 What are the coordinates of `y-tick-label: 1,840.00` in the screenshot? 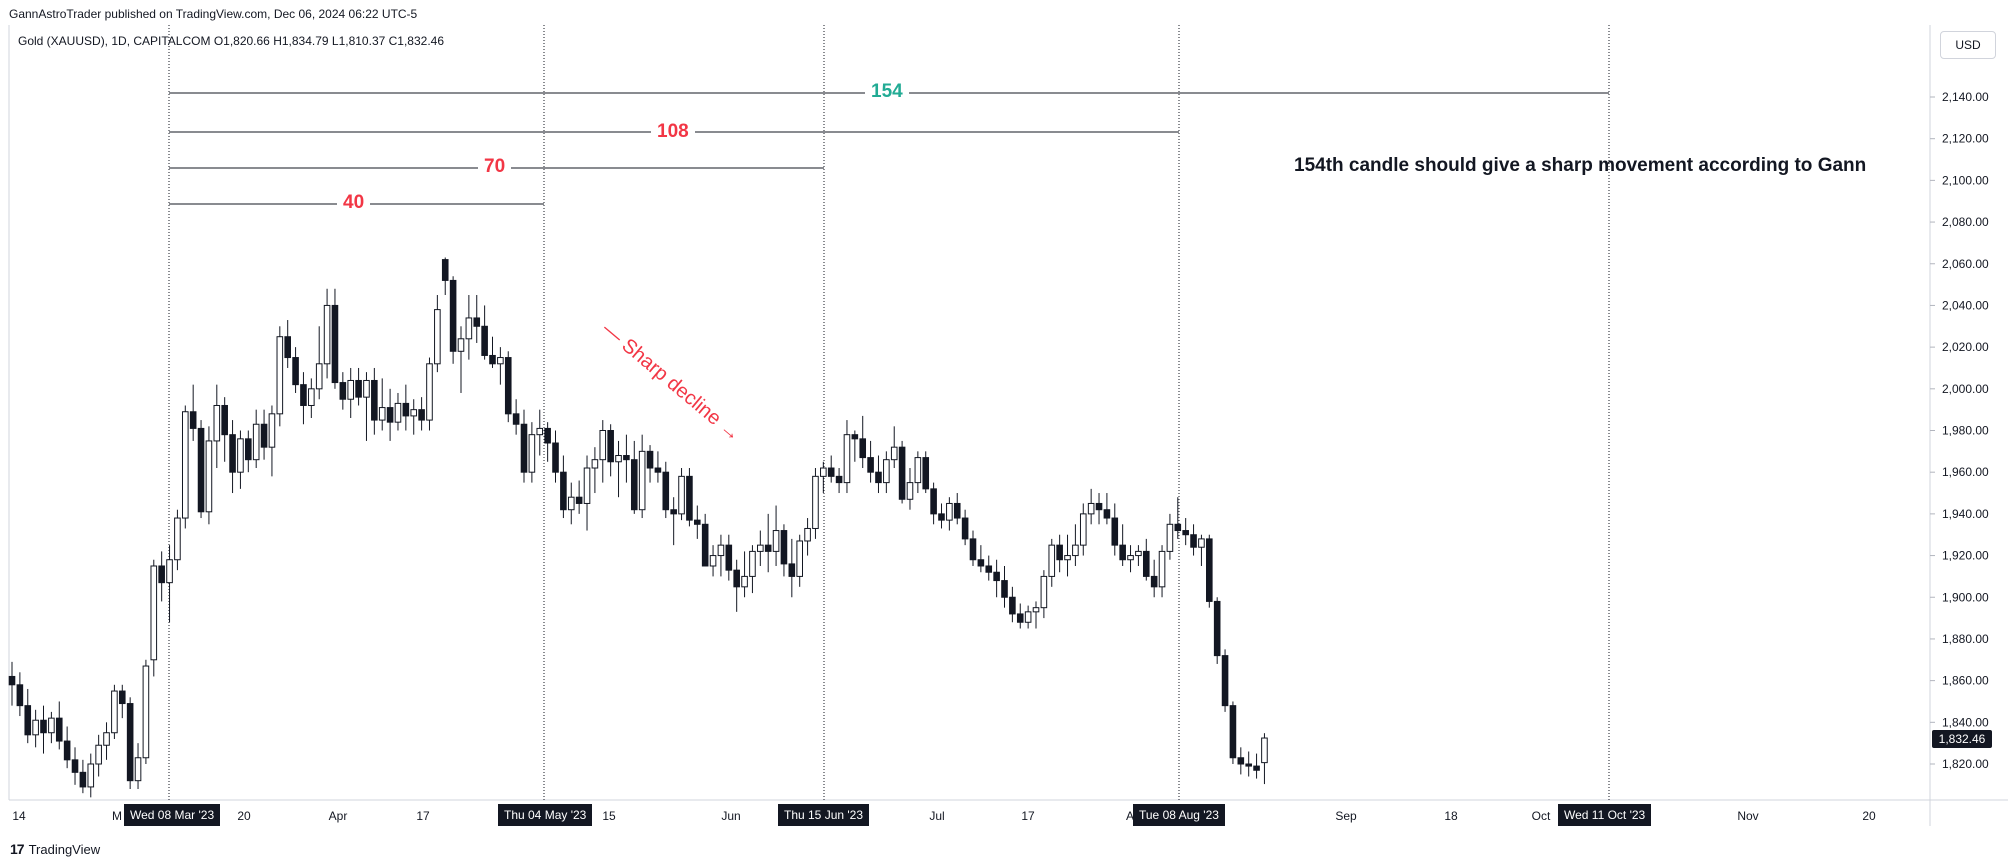 It's located at (1965, 722).